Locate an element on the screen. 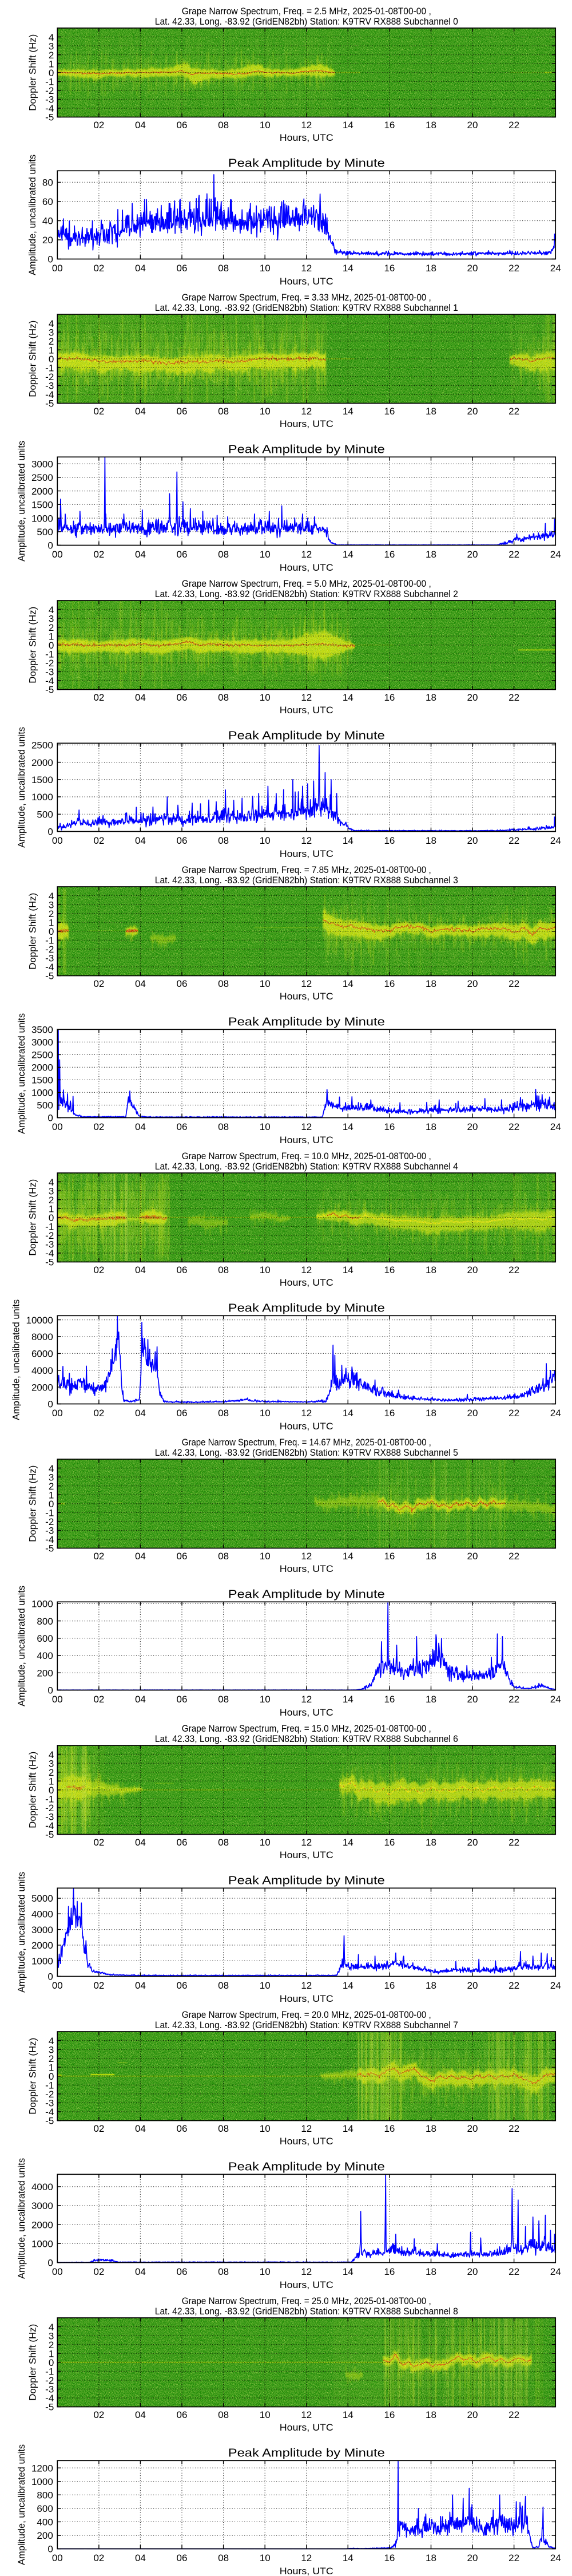  svg-text: -2 is located at coordinates (49, 90).